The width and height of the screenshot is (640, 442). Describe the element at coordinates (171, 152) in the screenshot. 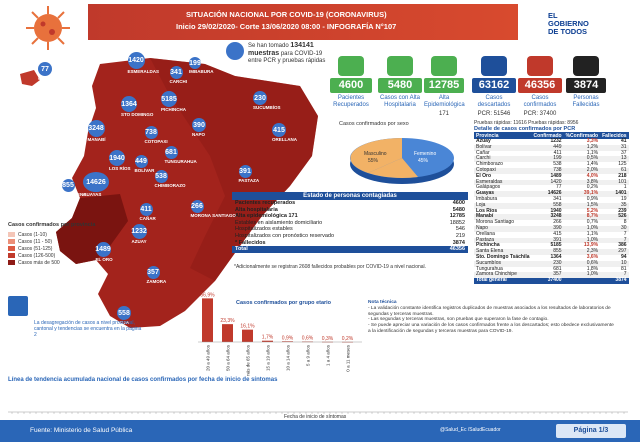

I see `map-bubble: 681` at that location.